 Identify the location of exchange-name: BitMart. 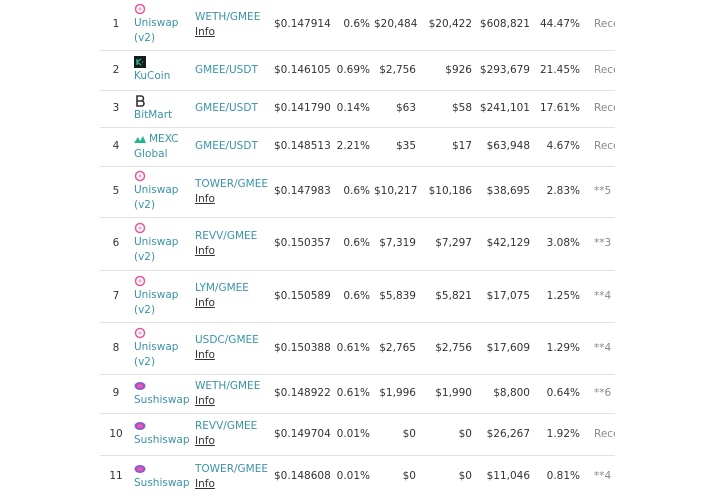
(153, 114).